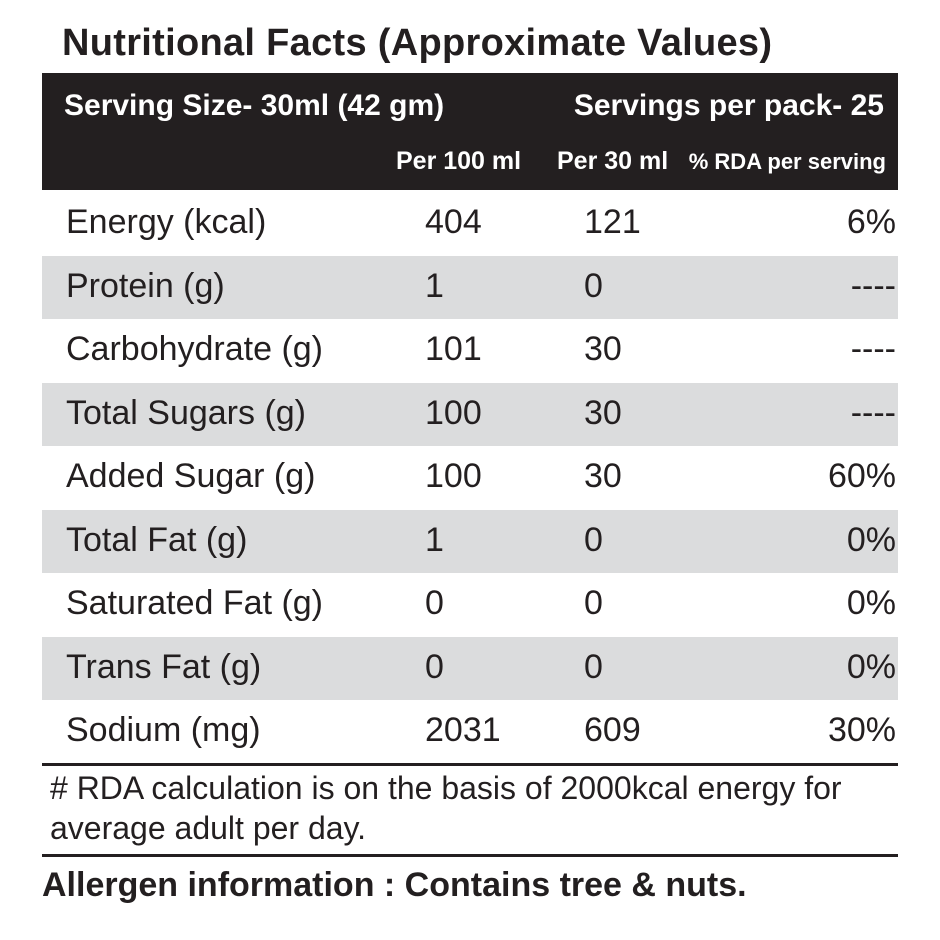 This screenshot has width=940, height=940. Describe the element at coordinates (195, 603) in the screenshot. I see `nutrient-name: Saturated Fat (g)` at that location.